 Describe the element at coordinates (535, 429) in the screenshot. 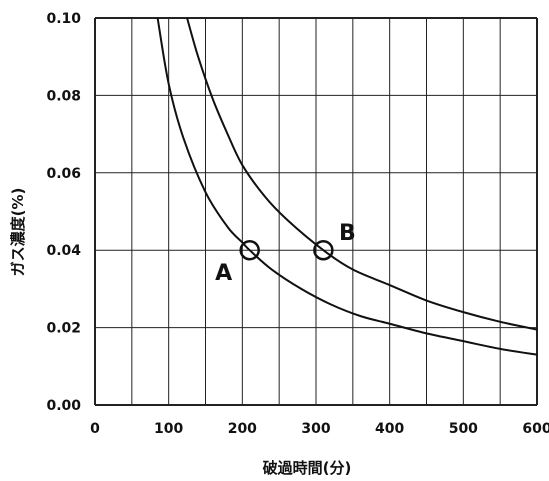

I see `x-tick-label: 600` at that location.